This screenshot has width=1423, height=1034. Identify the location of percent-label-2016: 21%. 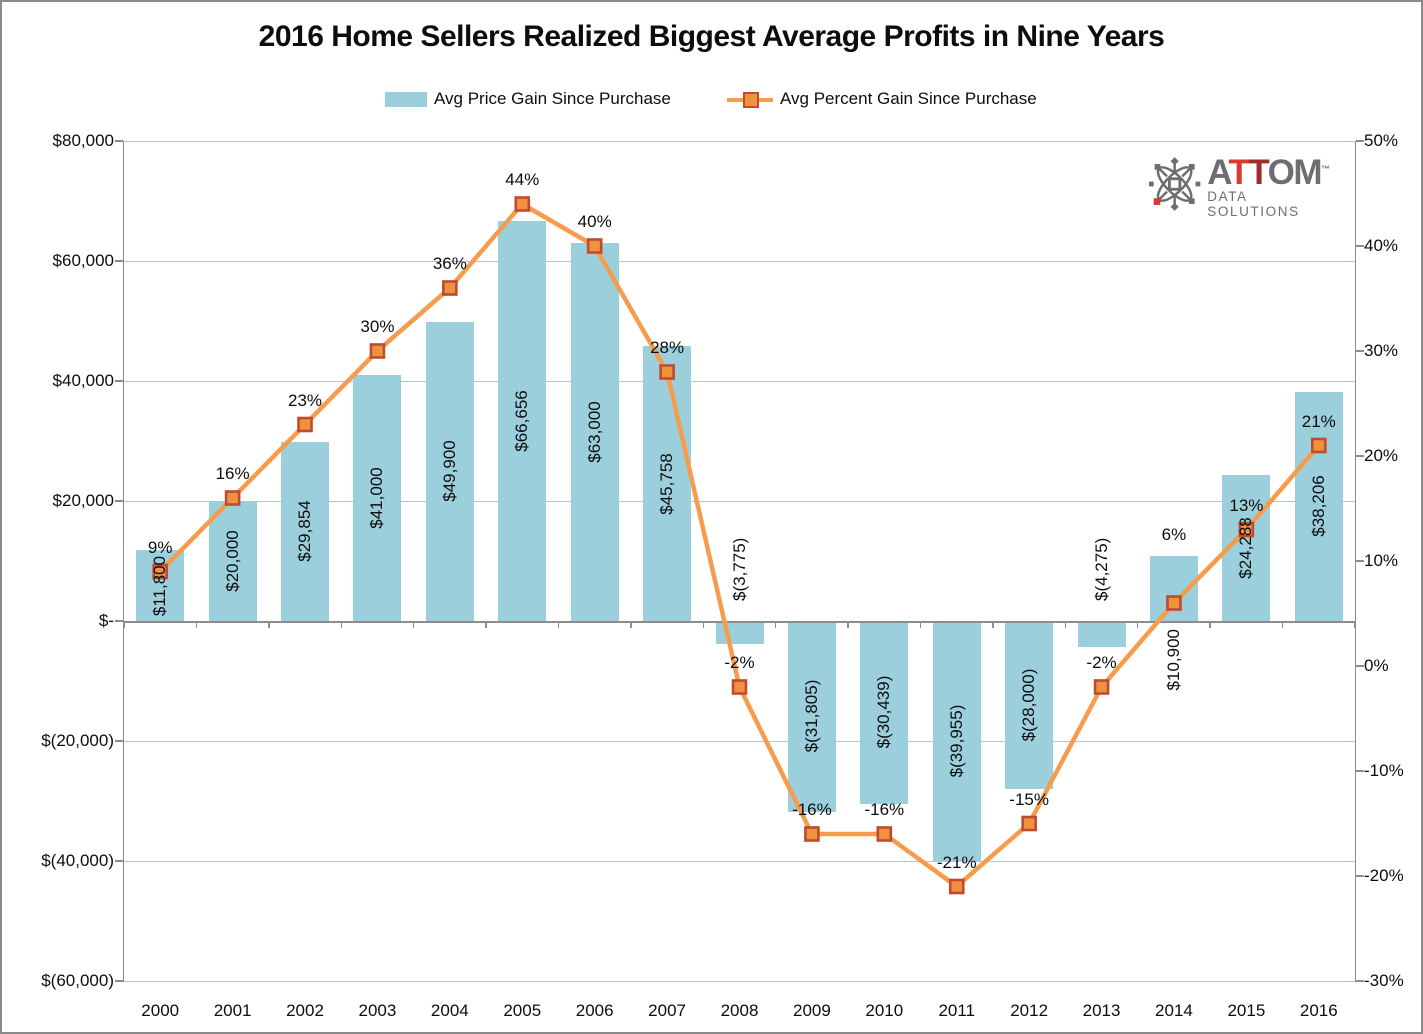
(1318, 421).